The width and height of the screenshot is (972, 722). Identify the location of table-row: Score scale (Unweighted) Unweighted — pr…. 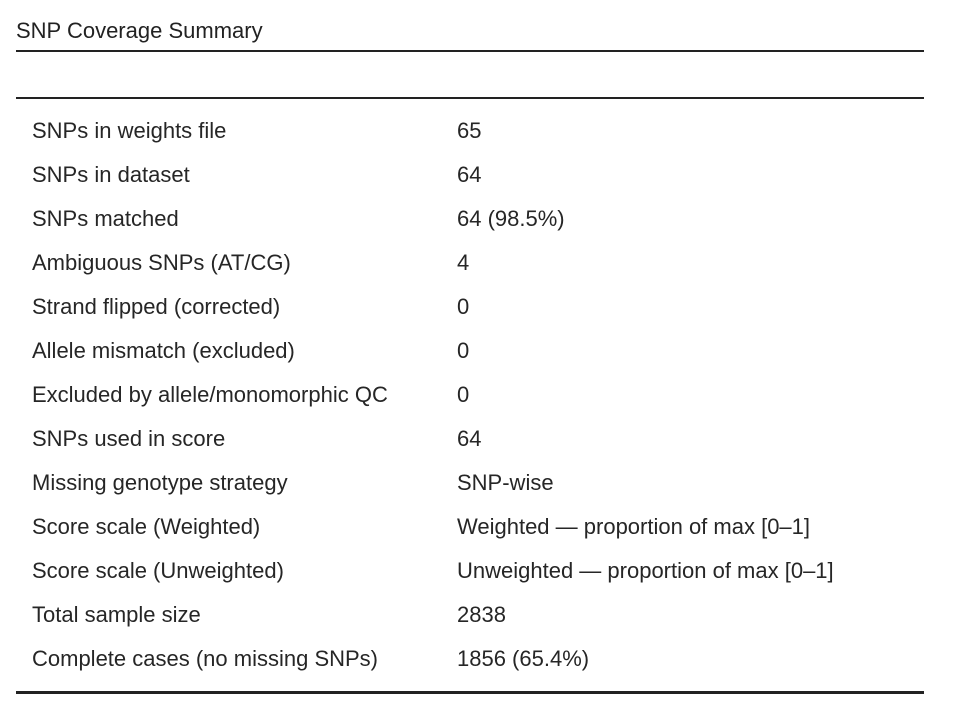
(470, 571).